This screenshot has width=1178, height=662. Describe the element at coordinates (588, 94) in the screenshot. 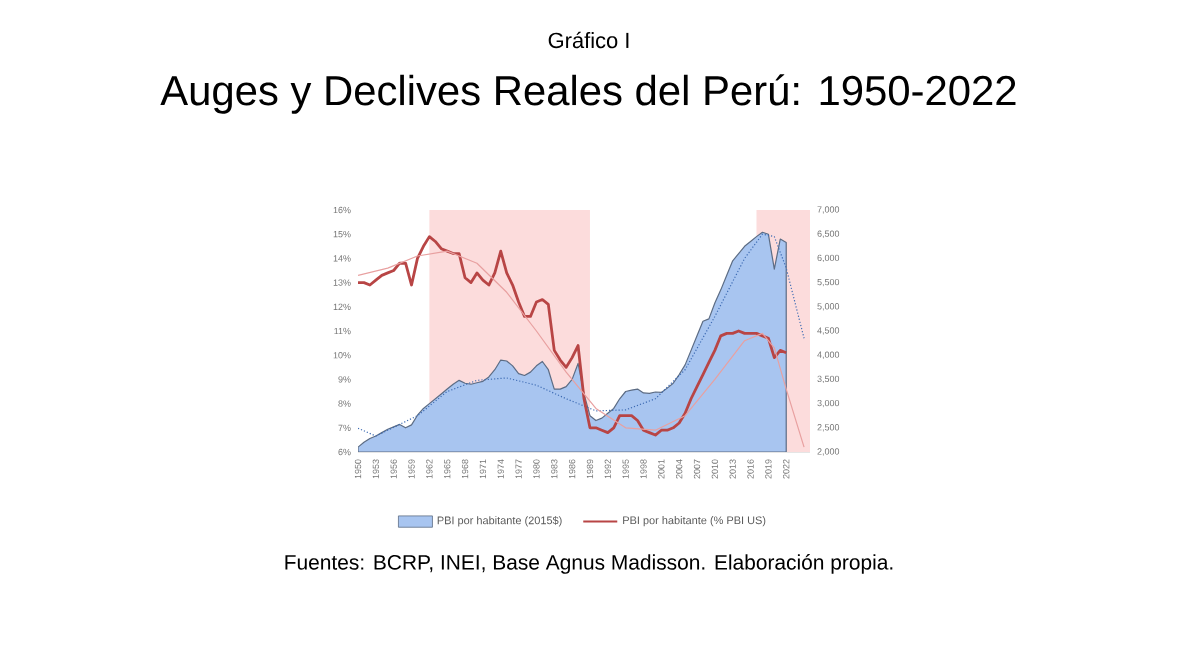

I see `chart-subtitle: Auges y Declives Reales del Perú: 1950-2022` at that location.